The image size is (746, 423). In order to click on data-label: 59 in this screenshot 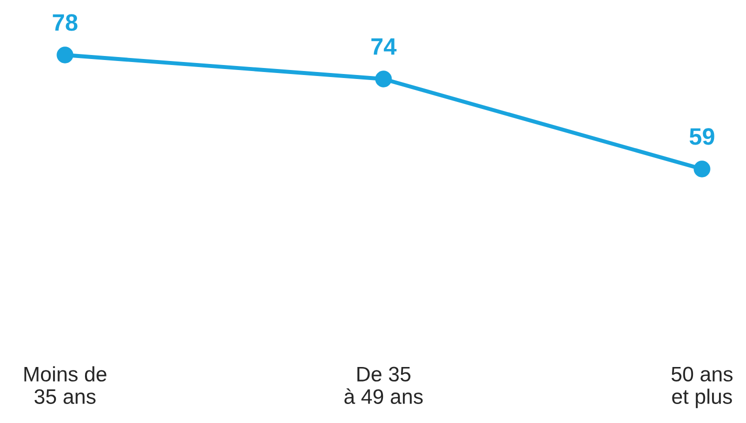, I will do `click(702, 136)`.